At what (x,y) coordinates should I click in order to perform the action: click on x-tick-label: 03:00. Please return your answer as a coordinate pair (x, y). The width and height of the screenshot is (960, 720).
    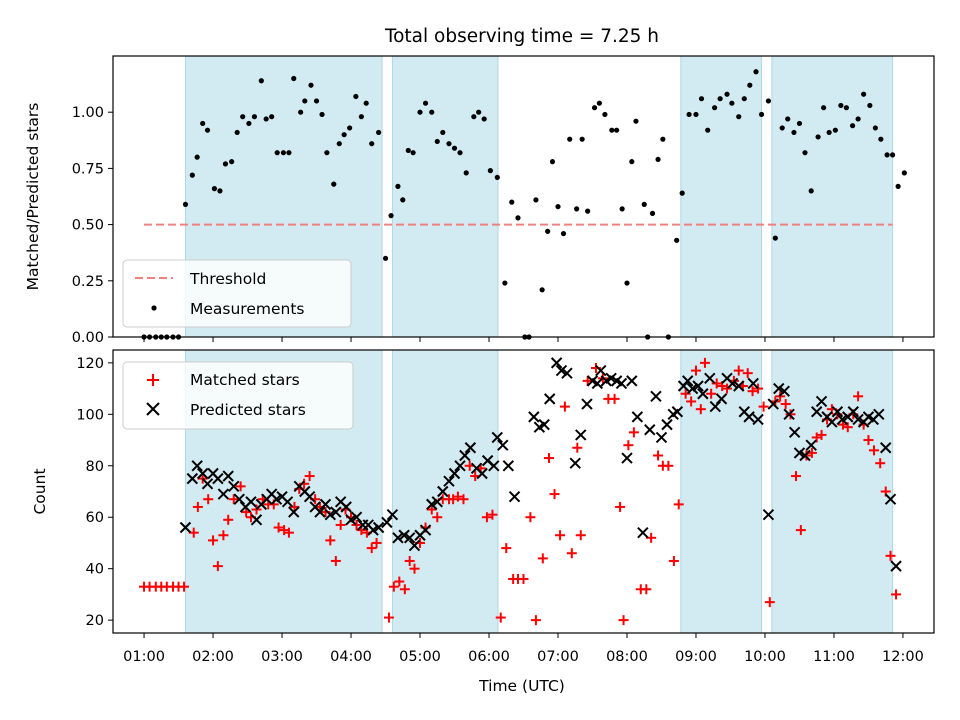
    Looking at the image, I should click on (282, 657).